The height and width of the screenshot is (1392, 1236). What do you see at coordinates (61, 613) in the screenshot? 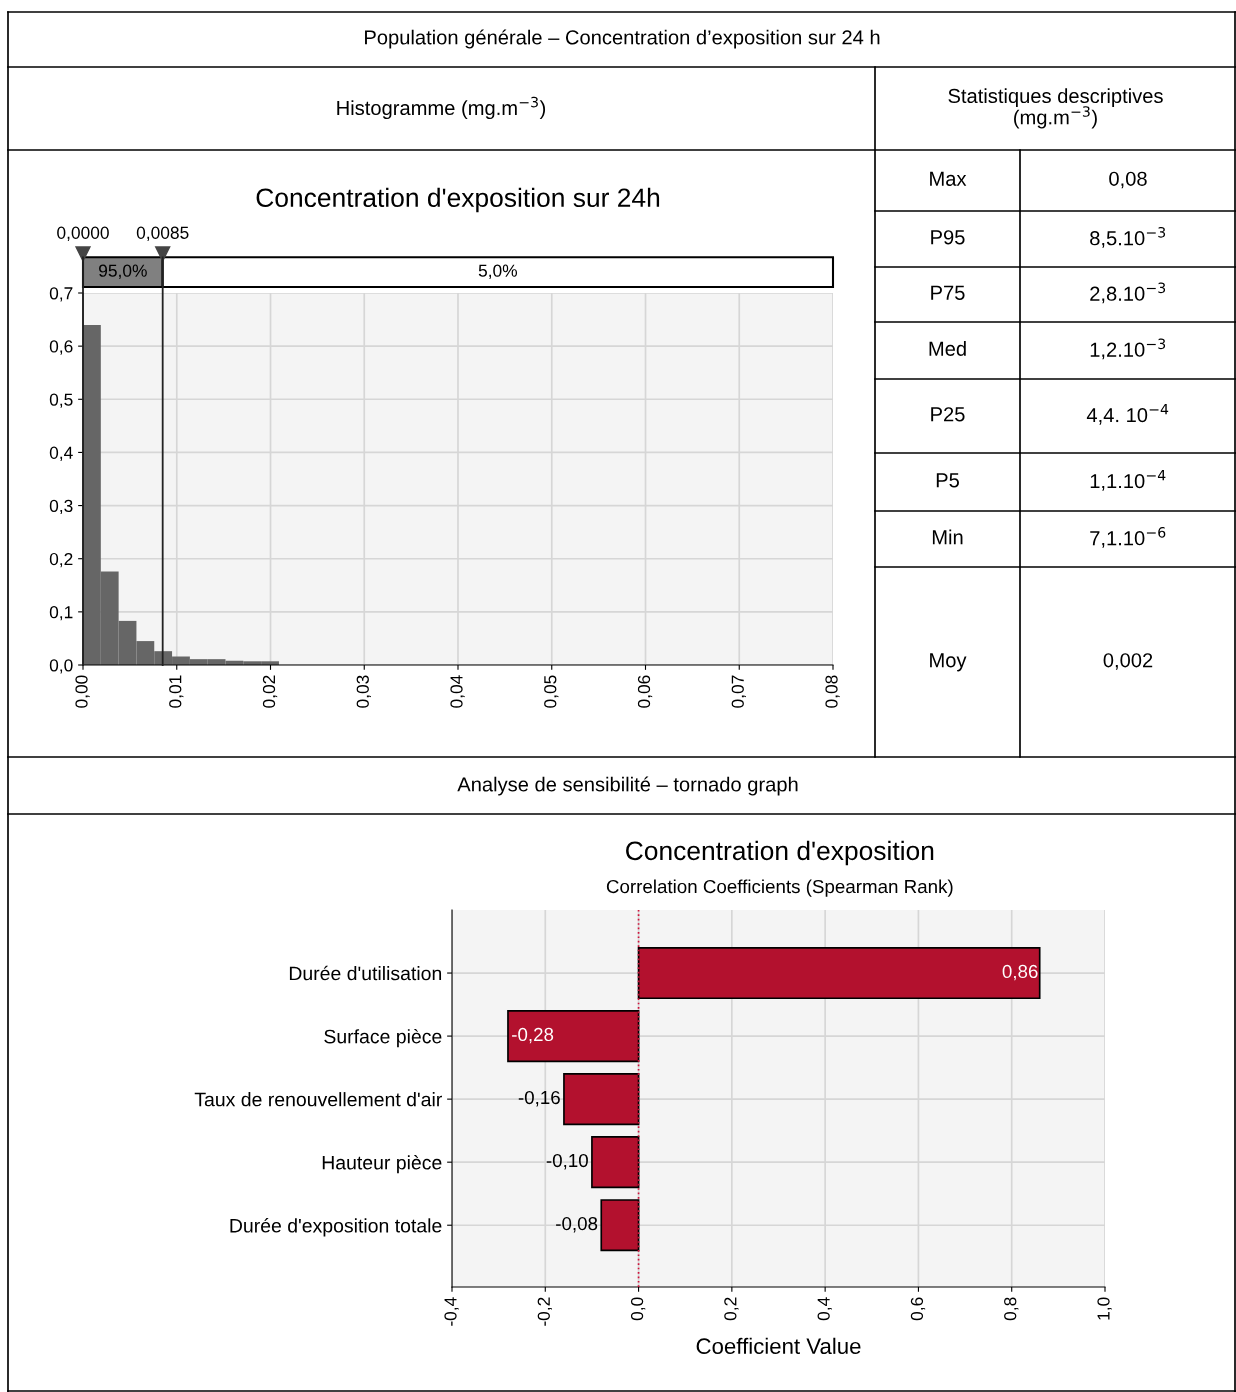
I see `y-tick-label: 0,1` at bounding box center [61, 613].